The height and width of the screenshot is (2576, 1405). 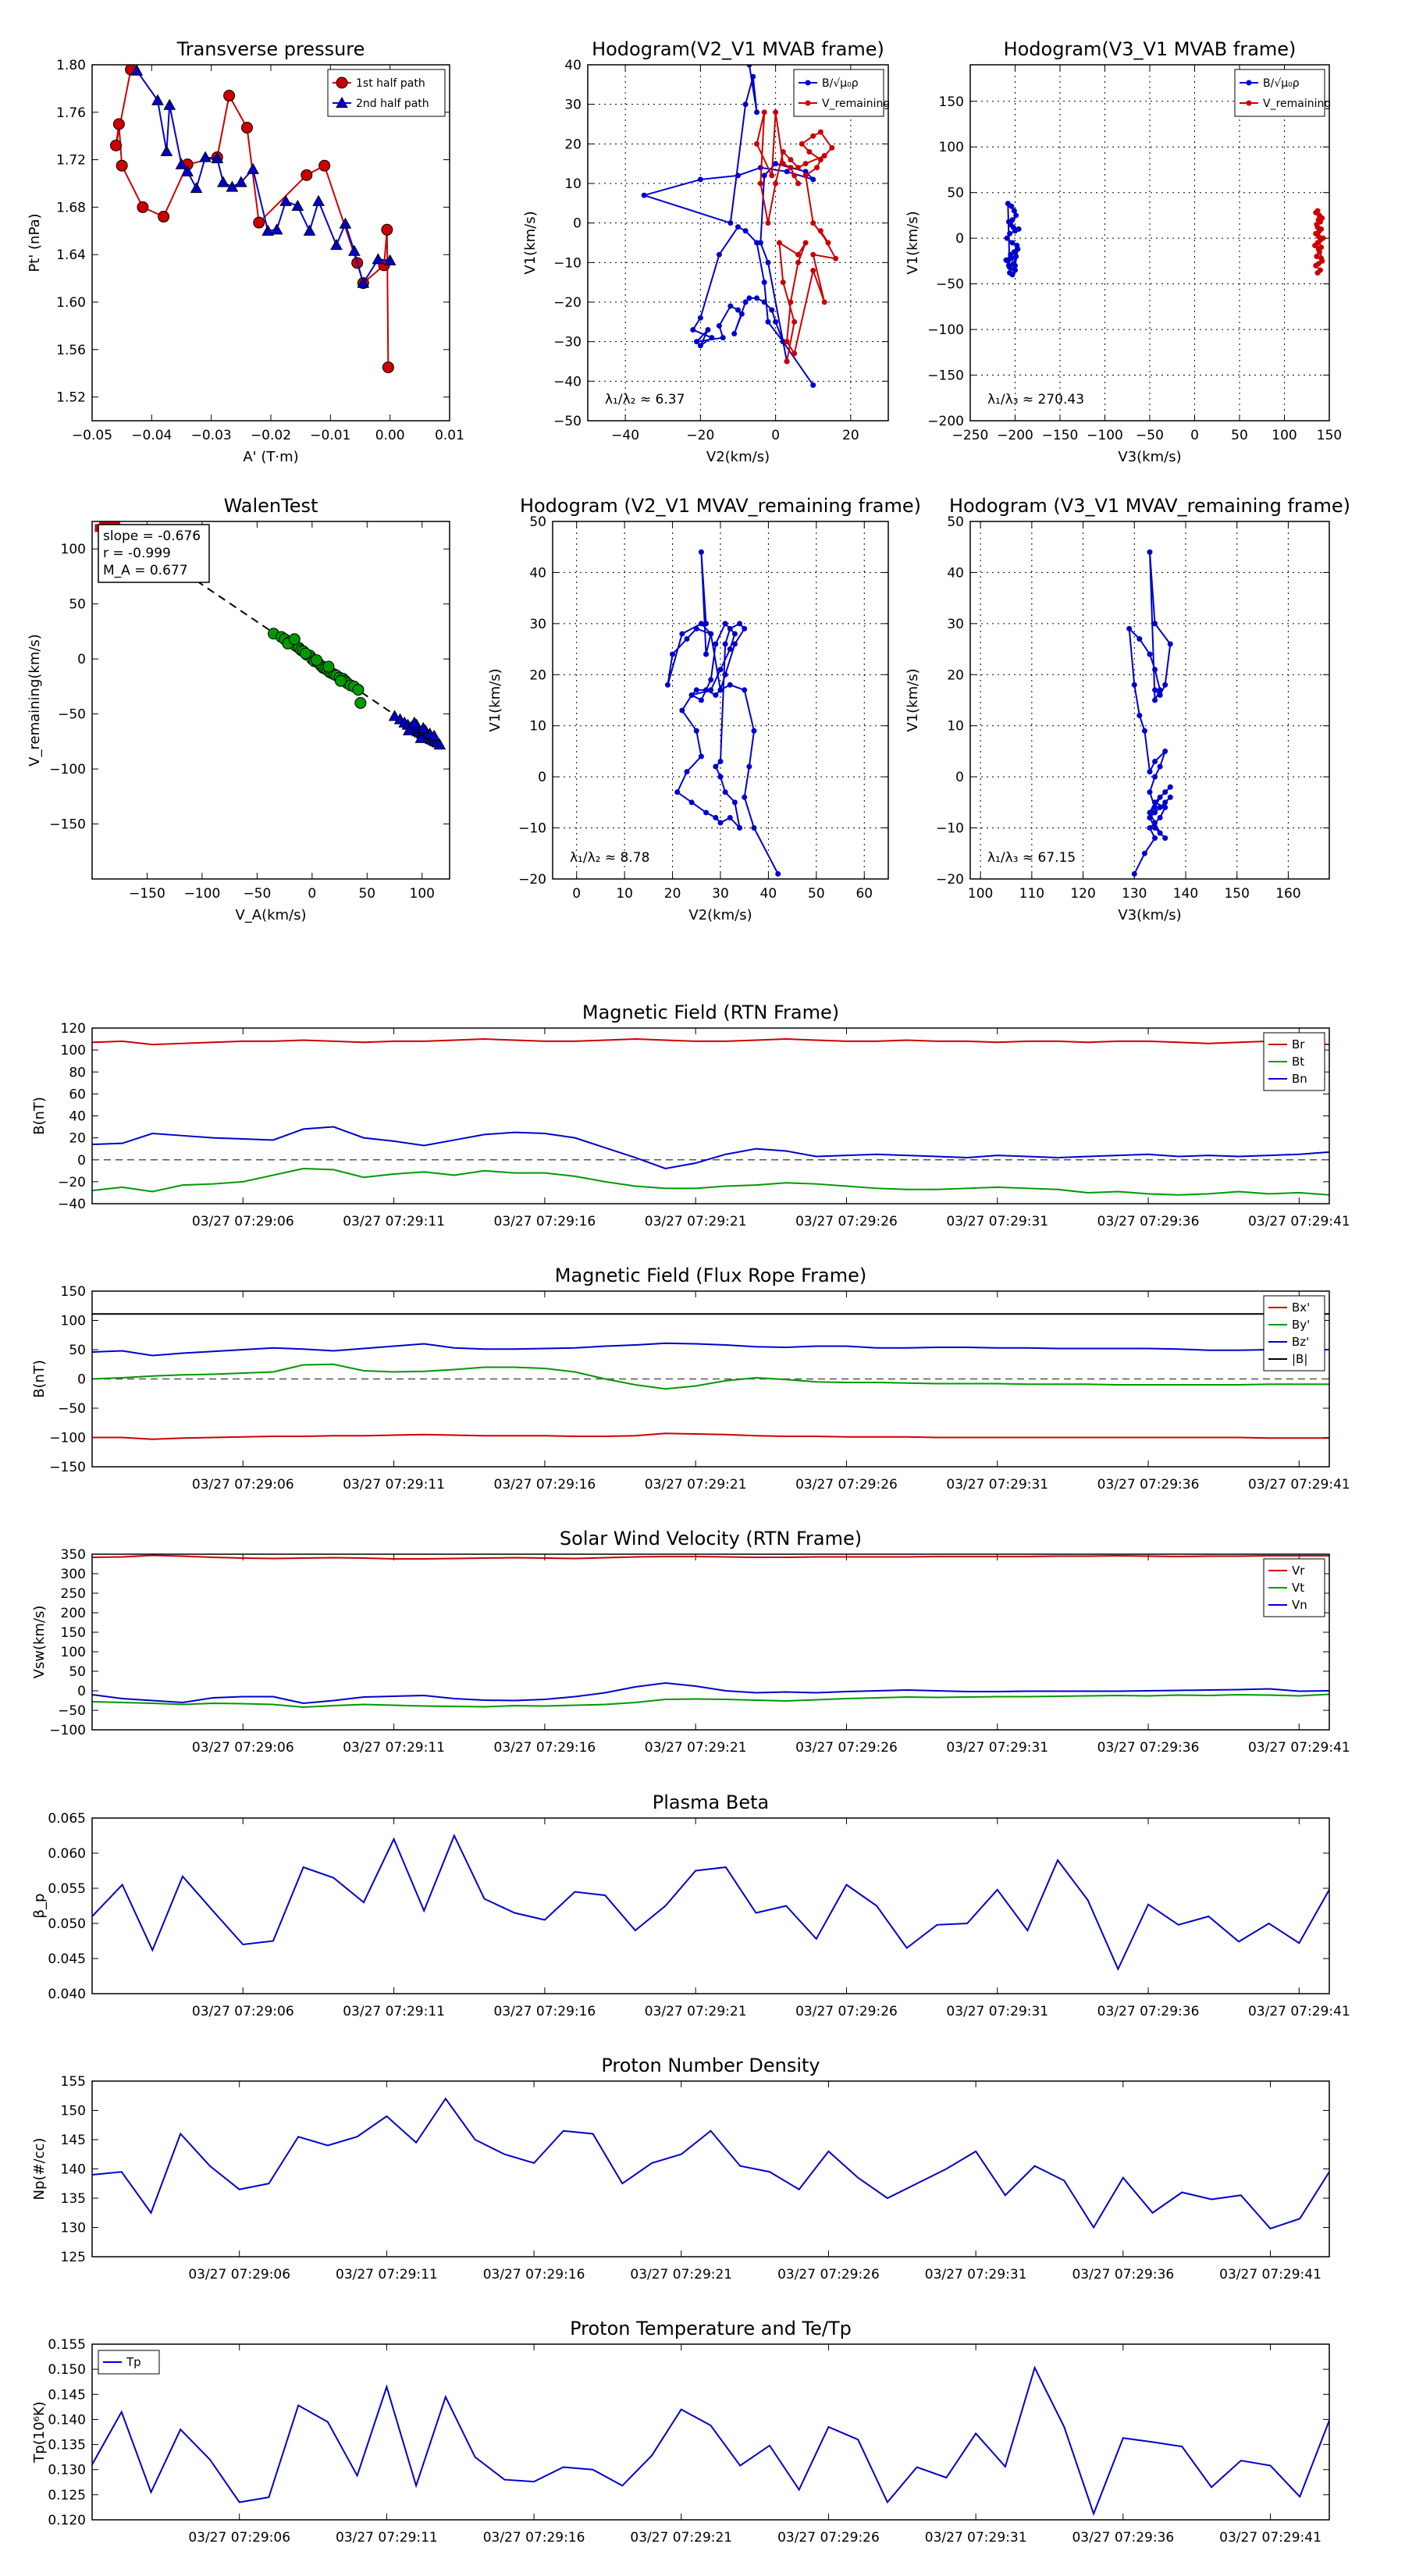 What do you see at coordinates (1301, 1307) in the screenshot?
I see `legend-label: Bx'` at bounding box center [1301, 1307].